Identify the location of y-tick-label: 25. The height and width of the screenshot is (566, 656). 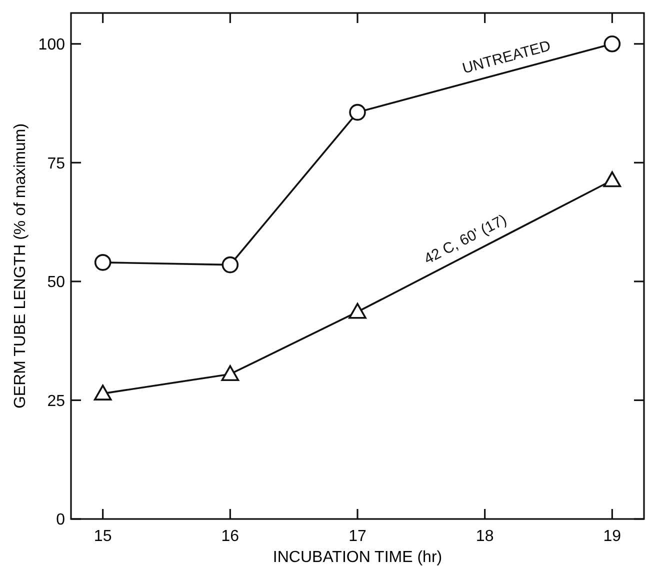
(56, 401).